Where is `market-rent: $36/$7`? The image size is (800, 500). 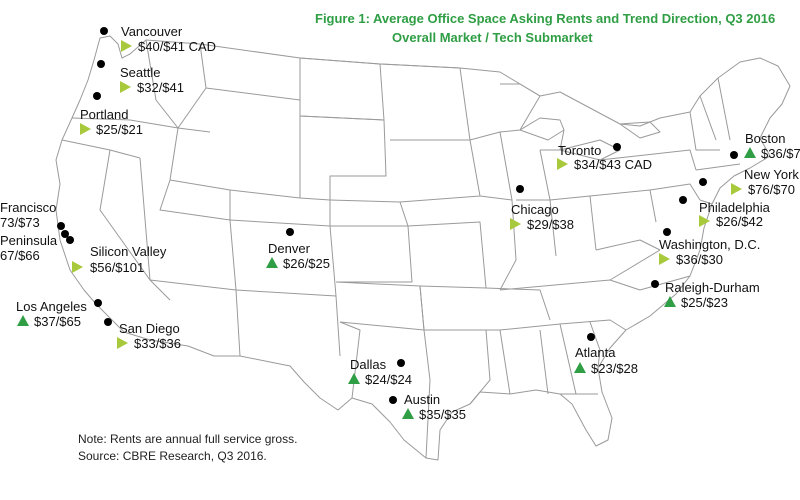
market-rent: $36/$7 is located at coordinates (780, 153).